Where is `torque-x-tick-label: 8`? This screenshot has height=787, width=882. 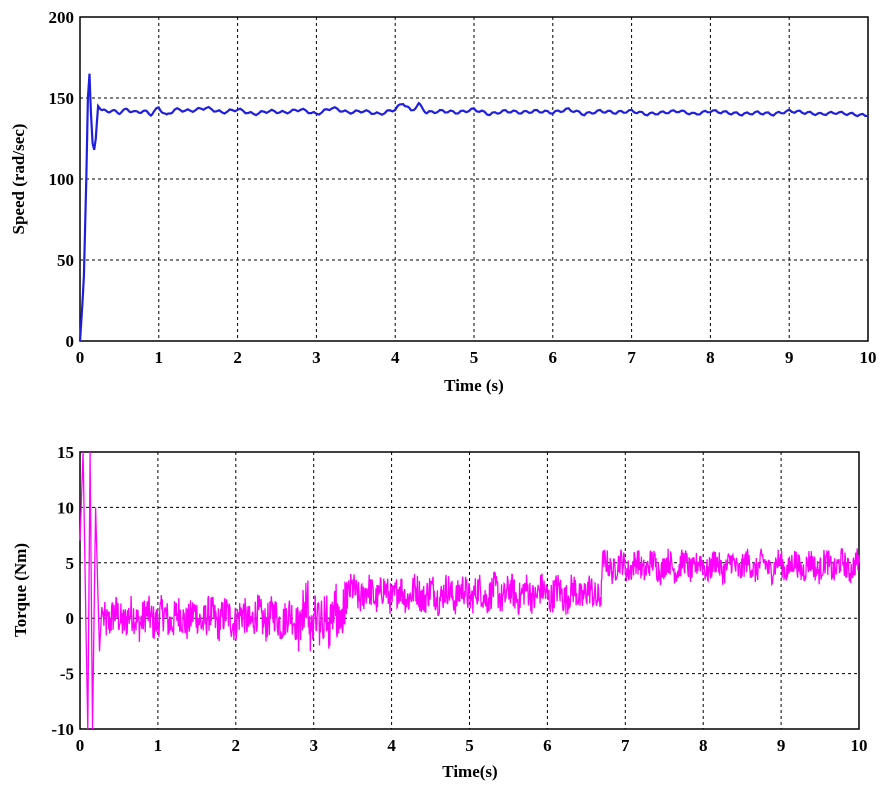
torque-x-tick-label: 8 is located at coordinates (703, 745).